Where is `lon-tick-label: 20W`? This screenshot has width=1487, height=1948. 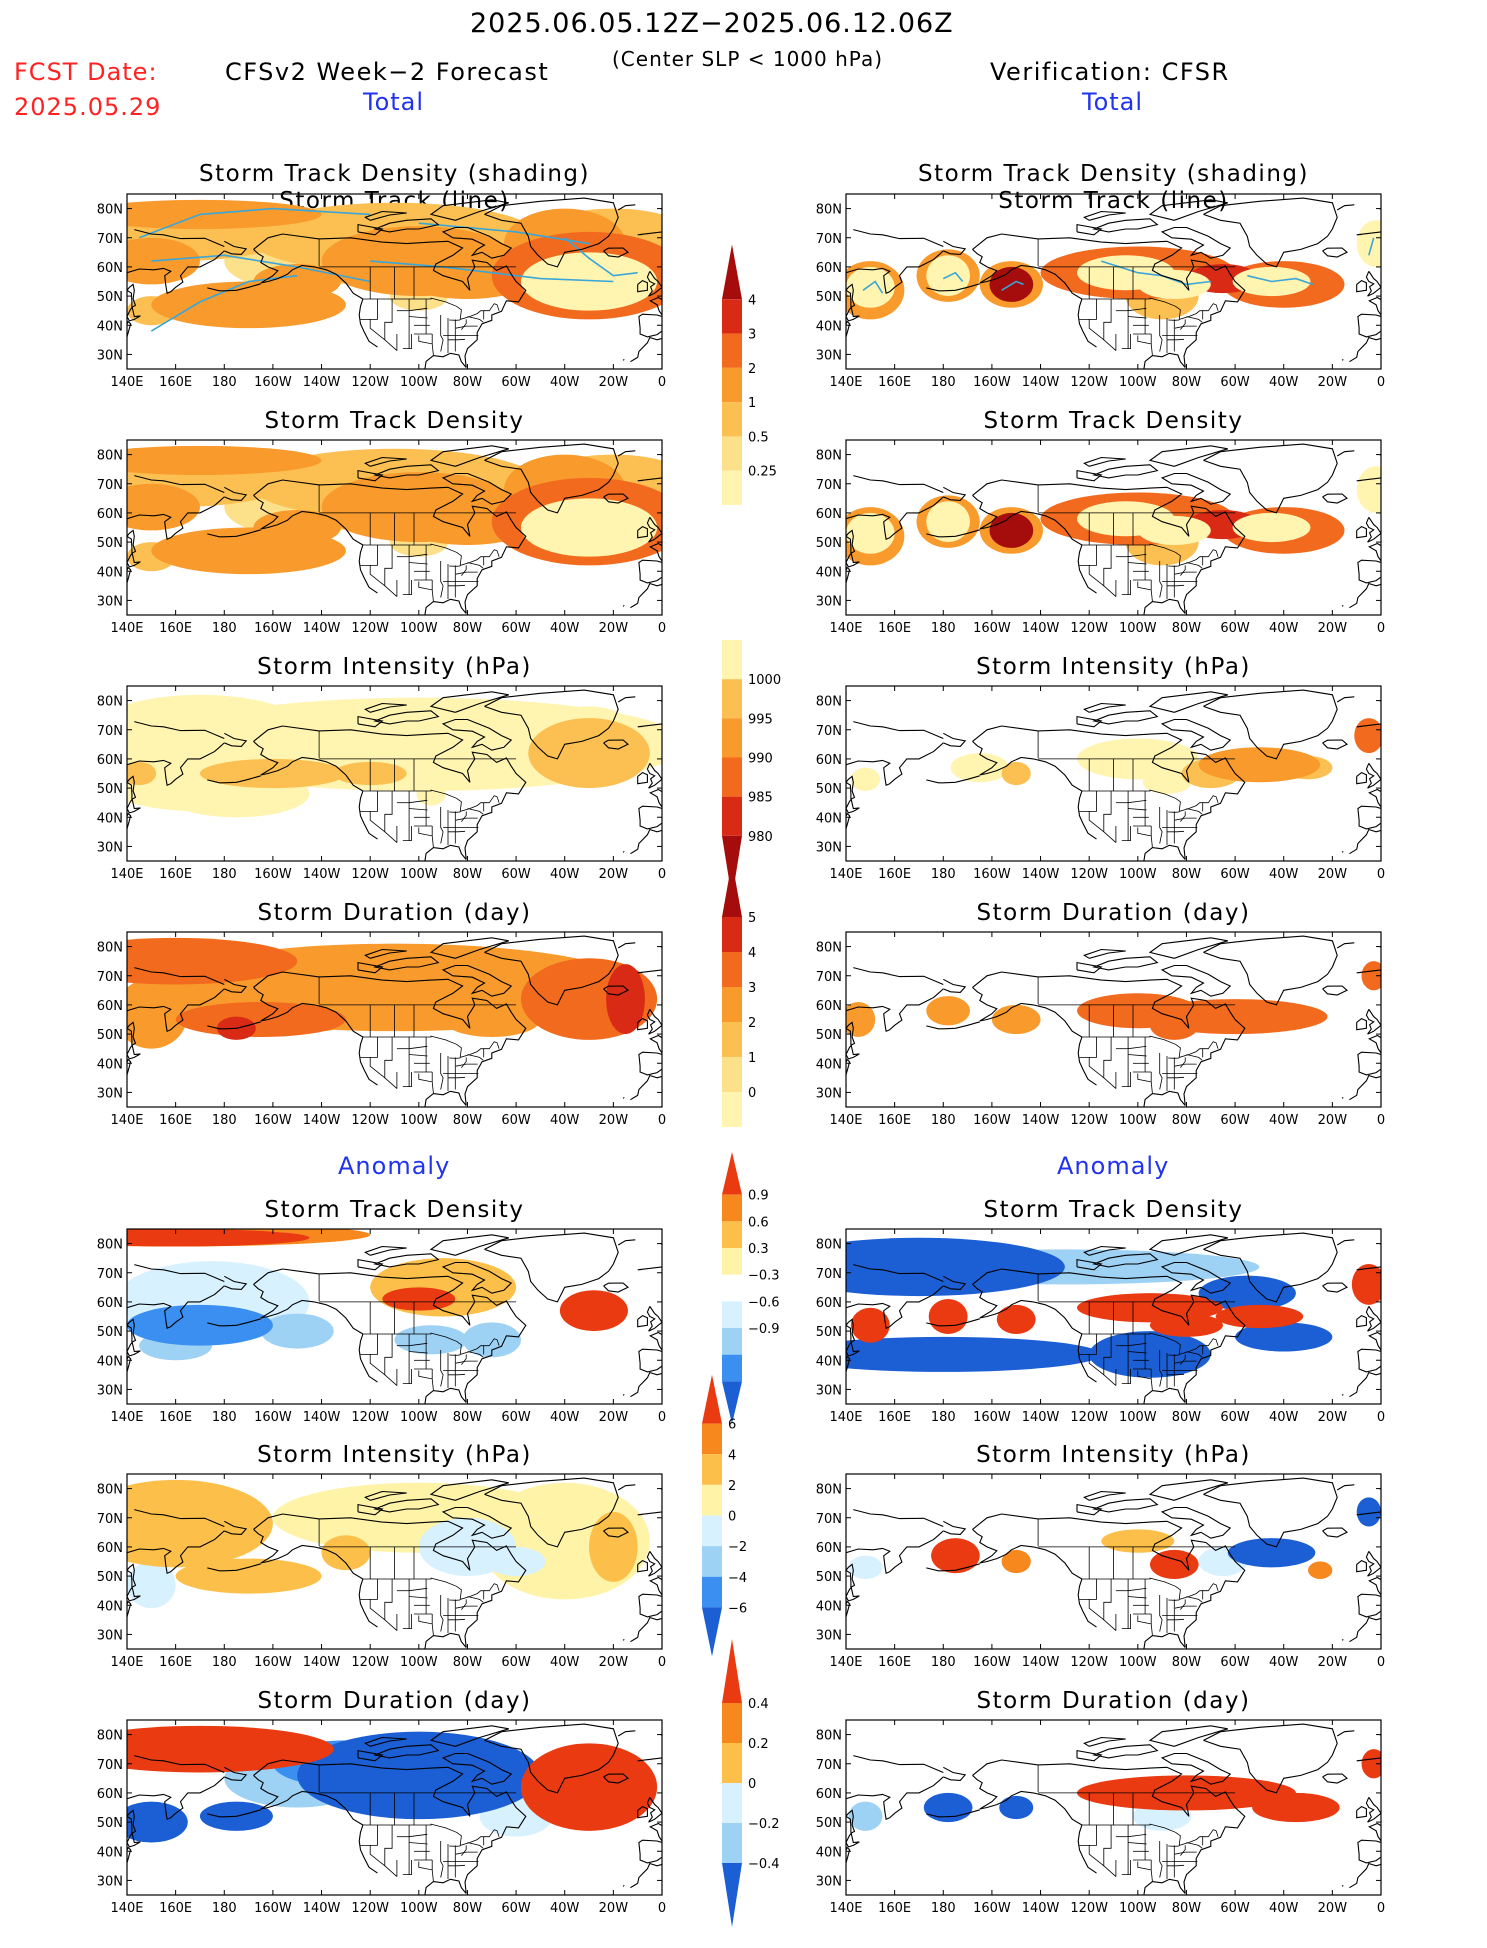
lon-tick-label: 20W is located at coordinates (614, 1908).